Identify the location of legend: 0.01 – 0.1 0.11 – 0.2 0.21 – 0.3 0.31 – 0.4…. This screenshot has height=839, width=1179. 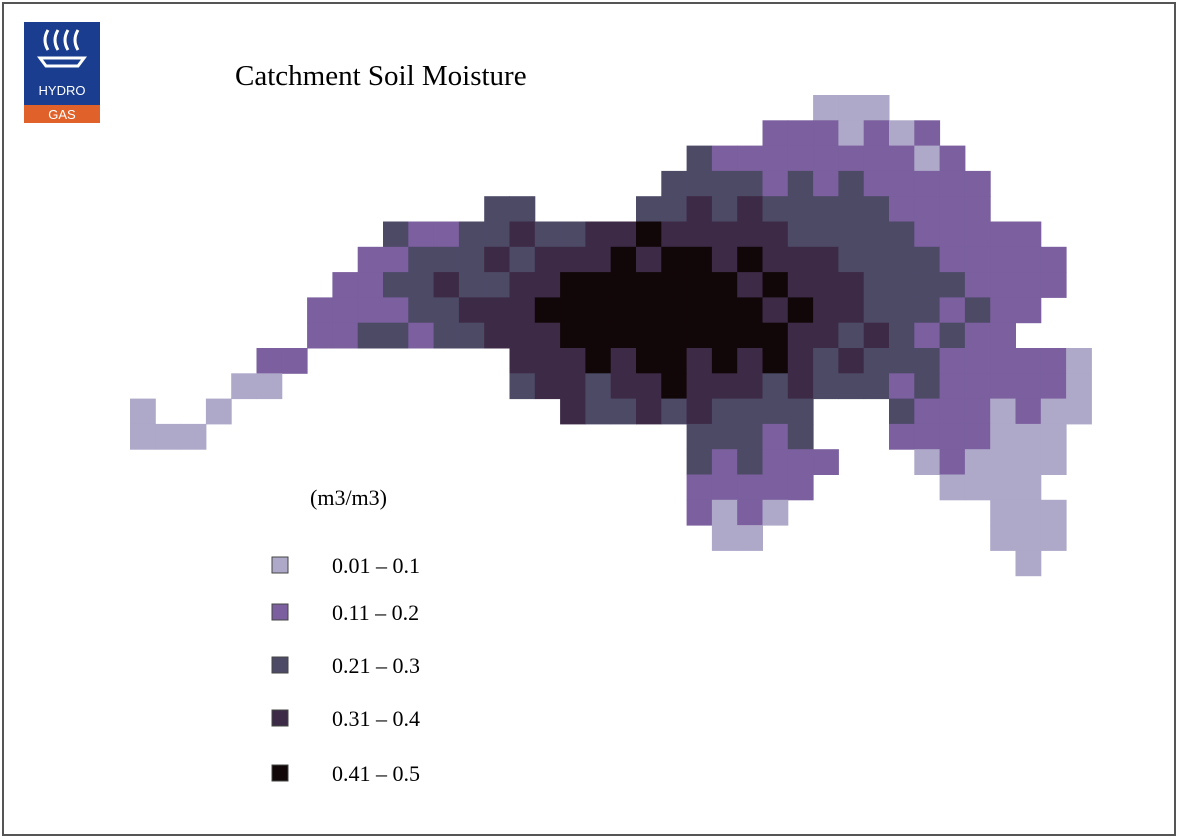
(345, 669).